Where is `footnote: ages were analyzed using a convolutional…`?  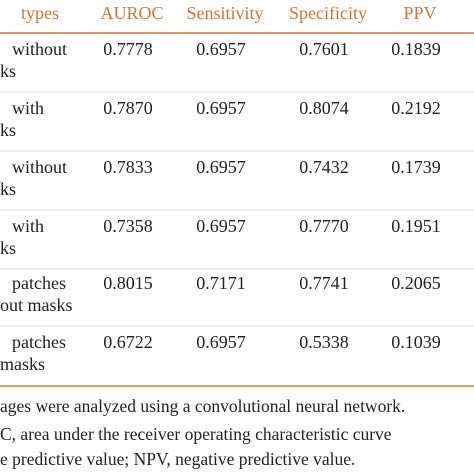
footnote: ages were analyzed using a convolutional… is located at coordinates (202, 406).